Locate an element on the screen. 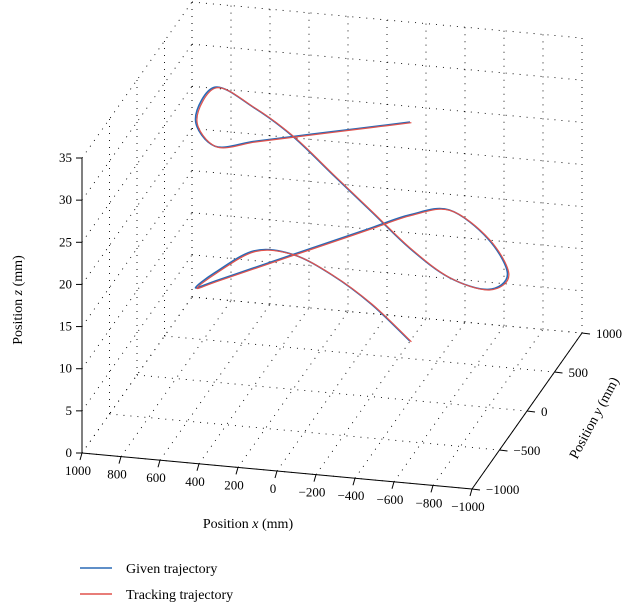  y-tick-label: 1000 is located at coordinates (609, 333).